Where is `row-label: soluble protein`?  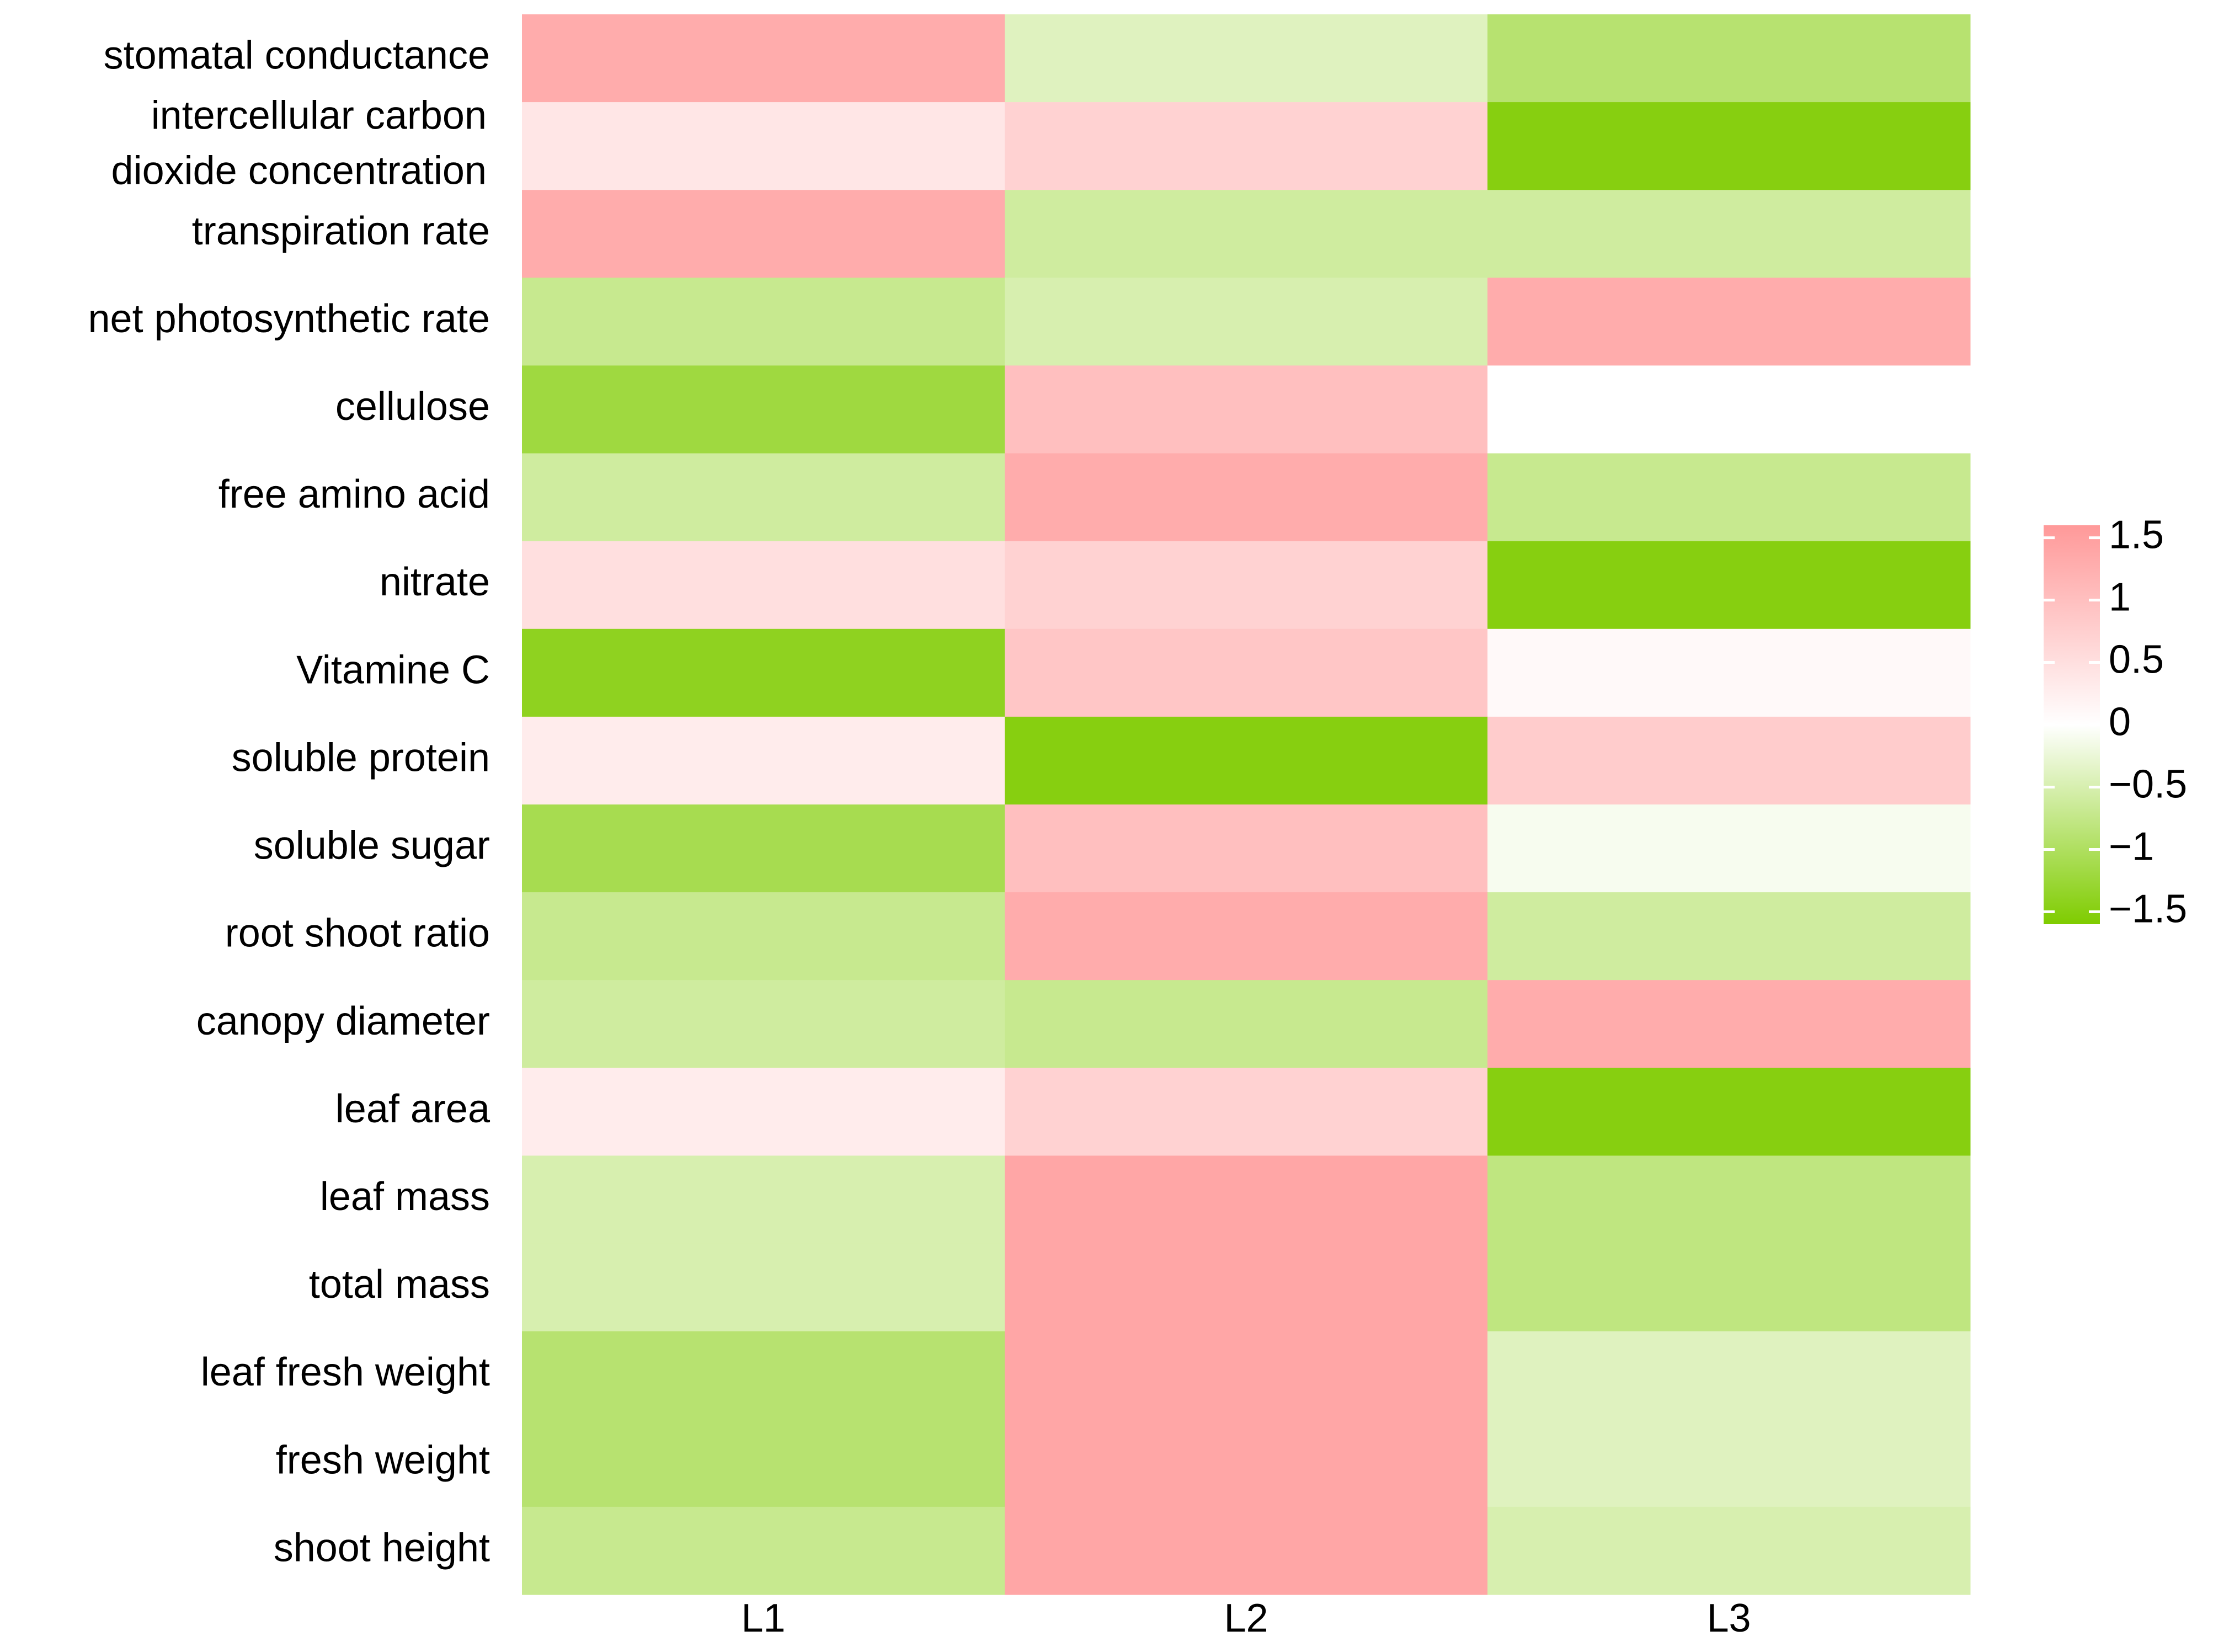 row-label: soluble protein is located at coordinates (361, 758).